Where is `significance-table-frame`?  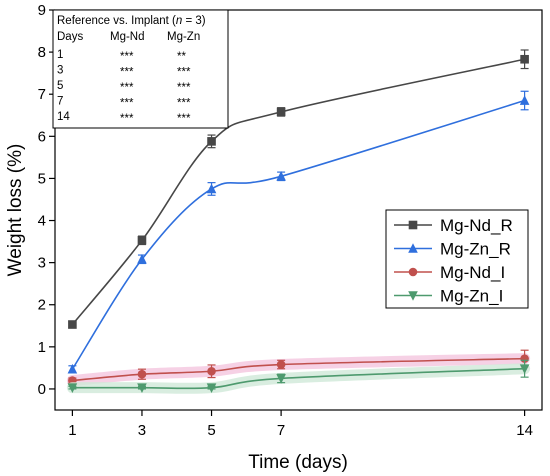 significance-table-frame is located at coordinates (140, 69).